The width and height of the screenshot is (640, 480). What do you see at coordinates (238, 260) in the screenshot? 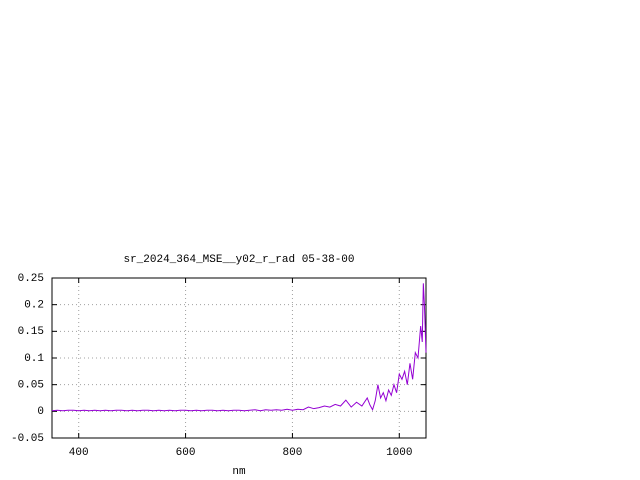
I see `chart-title: sr_2024_364_MSE__y02_r_rad 05-38-00` at bounding box center [238, 260].